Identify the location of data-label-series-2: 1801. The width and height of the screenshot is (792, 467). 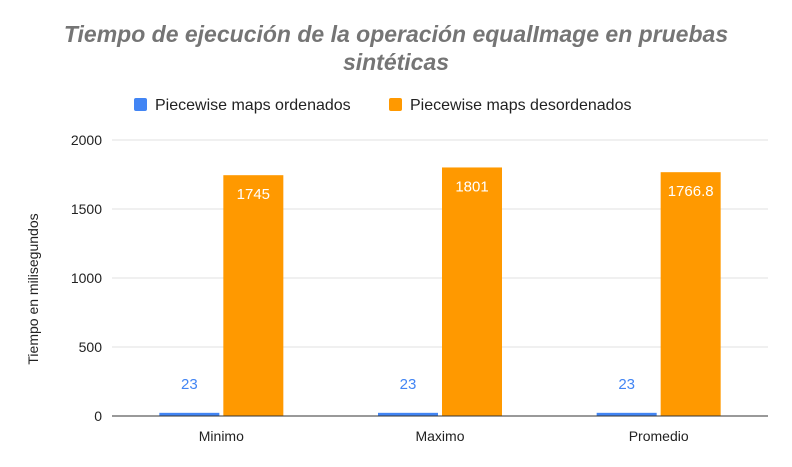
(471, 186).